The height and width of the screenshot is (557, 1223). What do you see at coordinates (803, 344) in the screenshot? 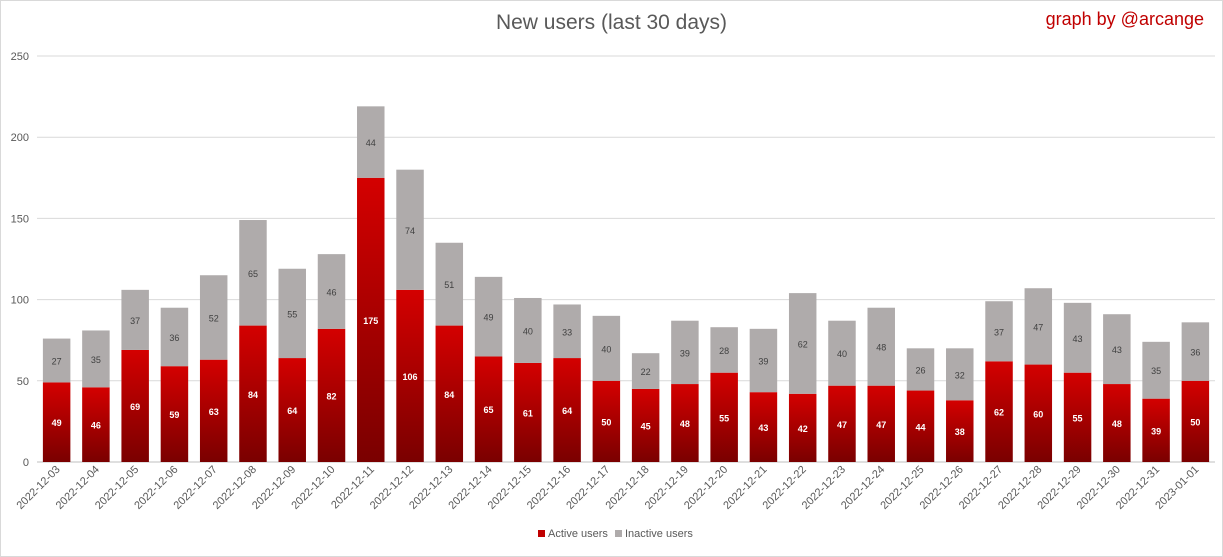
I see `data-label-inactive: 62` at bounding box center [803, 344].